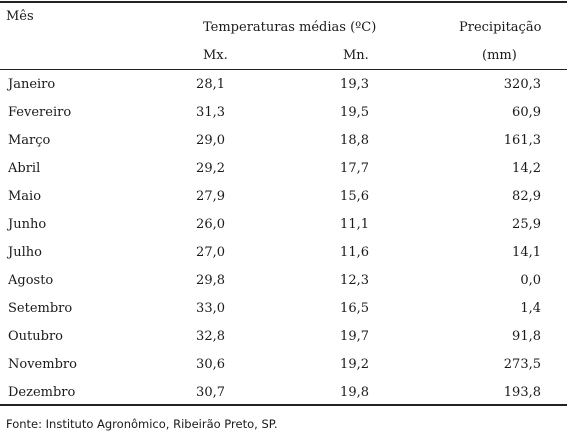 The width and height of the screenshot is (567, 436). I want to click on month-cell: Novembro, so click(42, 364).